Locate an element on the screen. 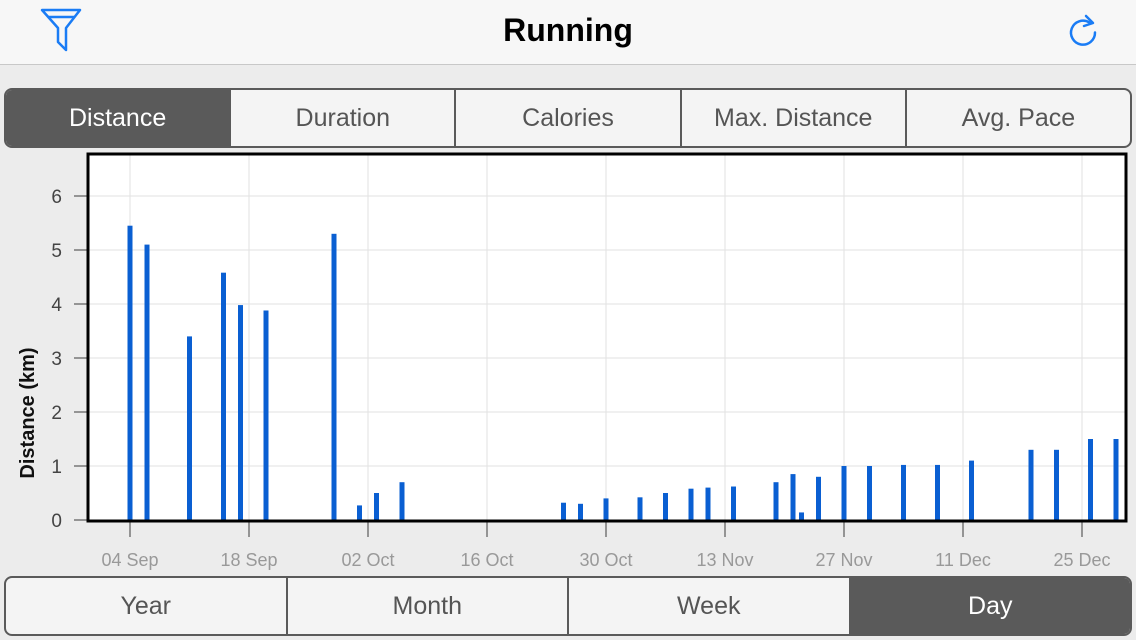 Image resolution: width=1136 pixels, height=640 pixels. x-tick-label: 04 Sep is located at coordinates (129, 560).